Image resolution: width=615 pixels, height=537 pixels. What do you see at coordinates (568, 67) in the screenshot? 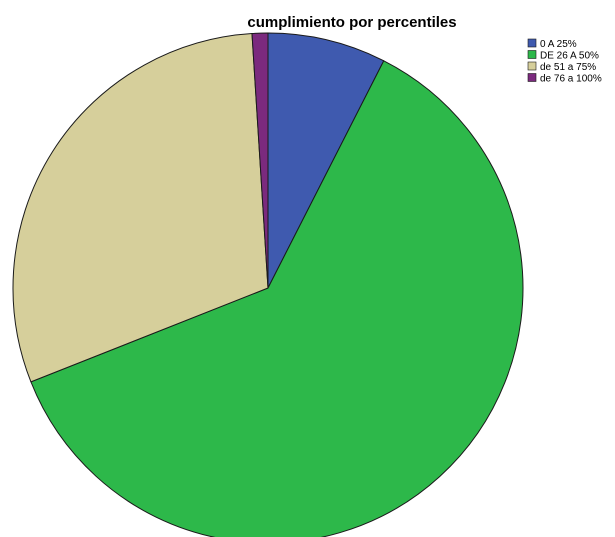
I see `legend-label-3: de 51 a 75%` at bounding box center [568, 67].